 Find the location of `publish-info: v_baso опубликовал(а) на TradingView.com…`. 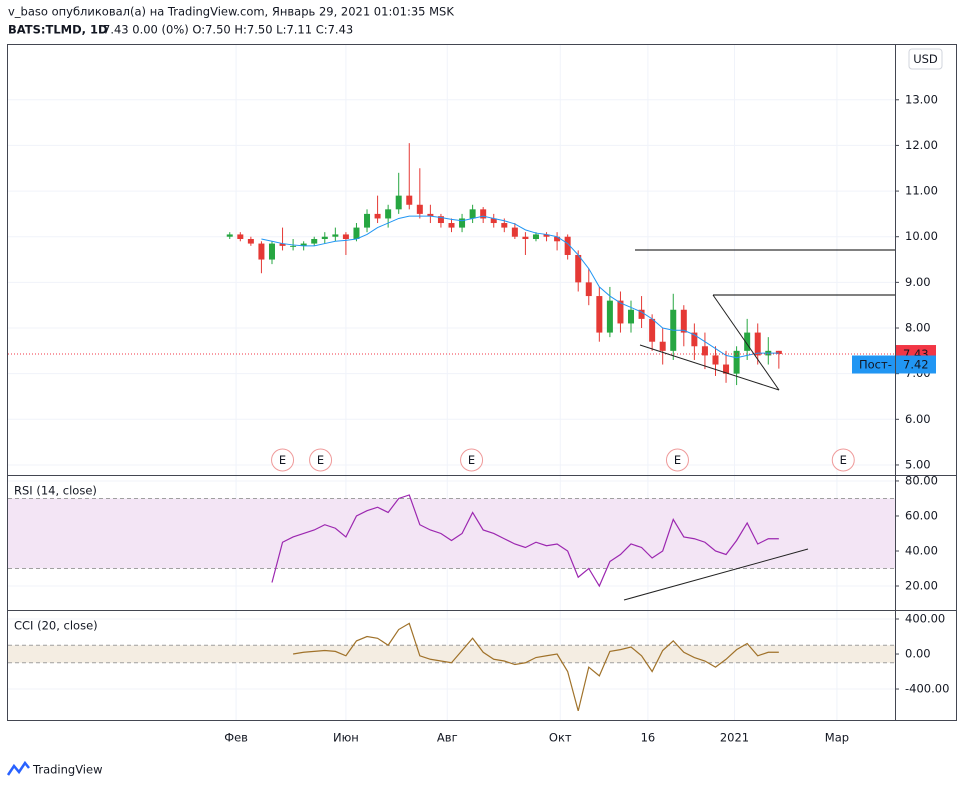

publish-info: v_baso опубликовал(а) на TradingView.com… is located at coordinates (231, 12).